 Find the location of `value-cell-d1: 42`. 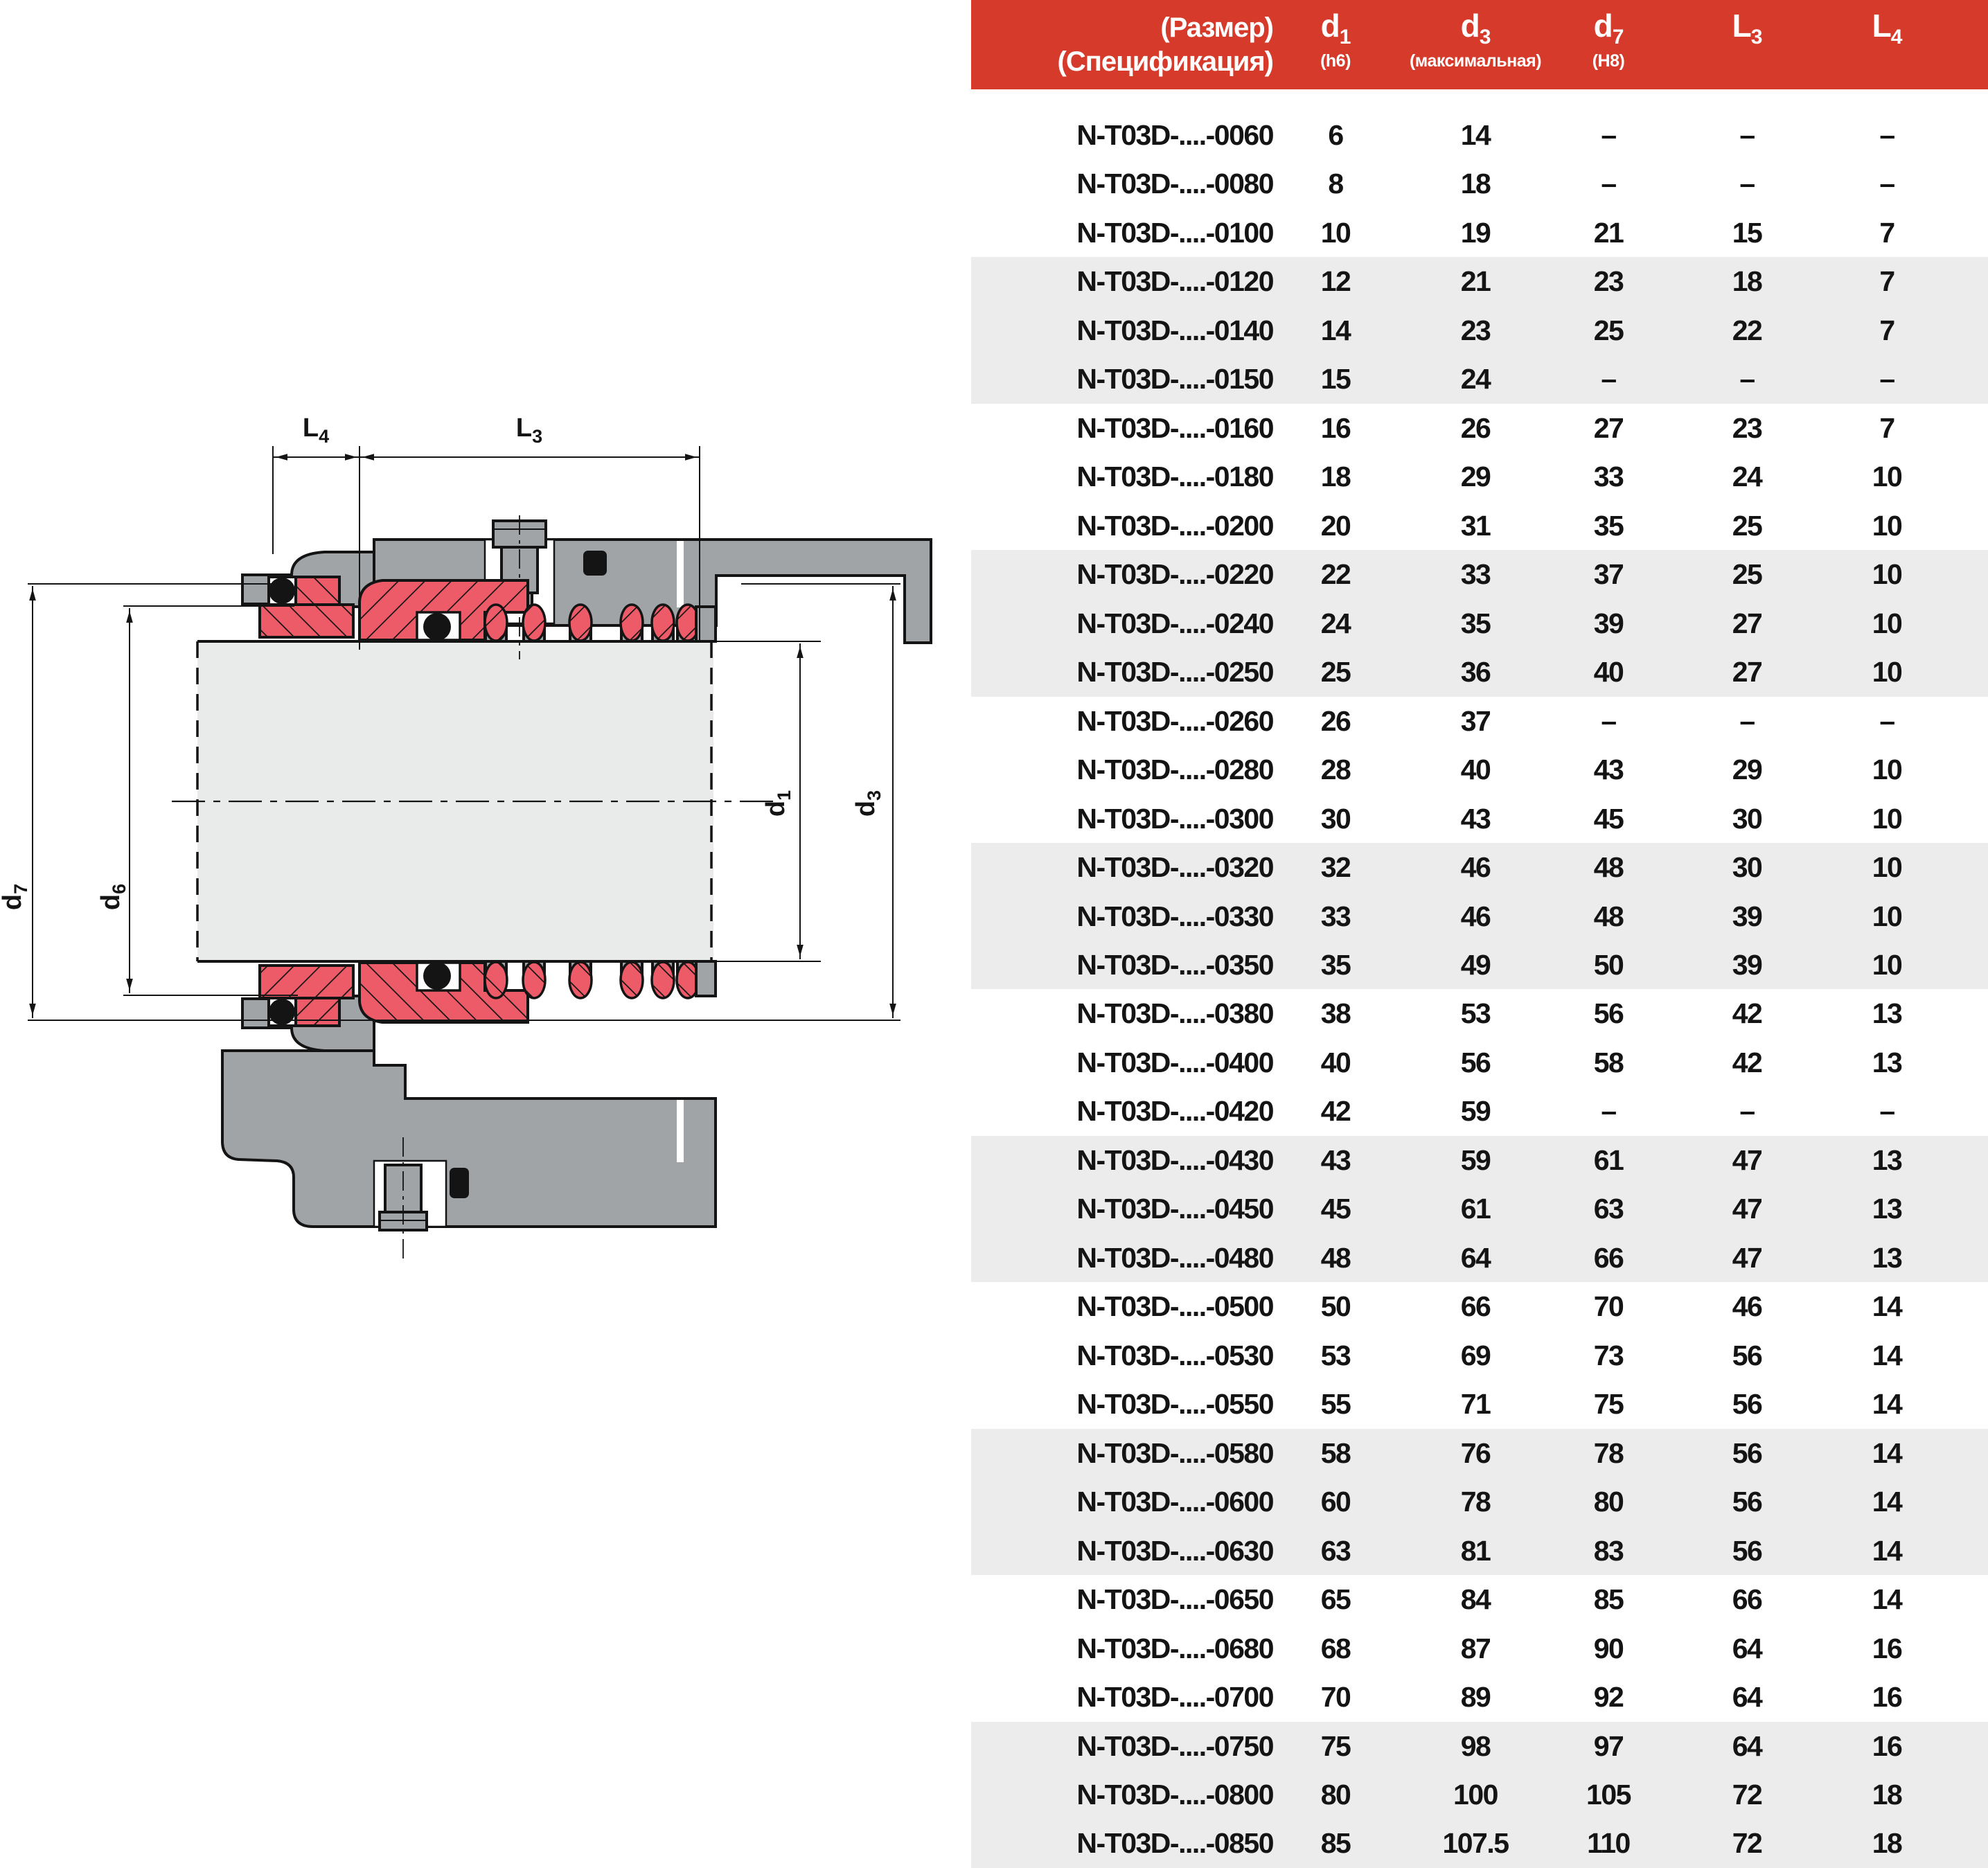

value-cell-d1: 42 is located at coordinates (1335, 1111).